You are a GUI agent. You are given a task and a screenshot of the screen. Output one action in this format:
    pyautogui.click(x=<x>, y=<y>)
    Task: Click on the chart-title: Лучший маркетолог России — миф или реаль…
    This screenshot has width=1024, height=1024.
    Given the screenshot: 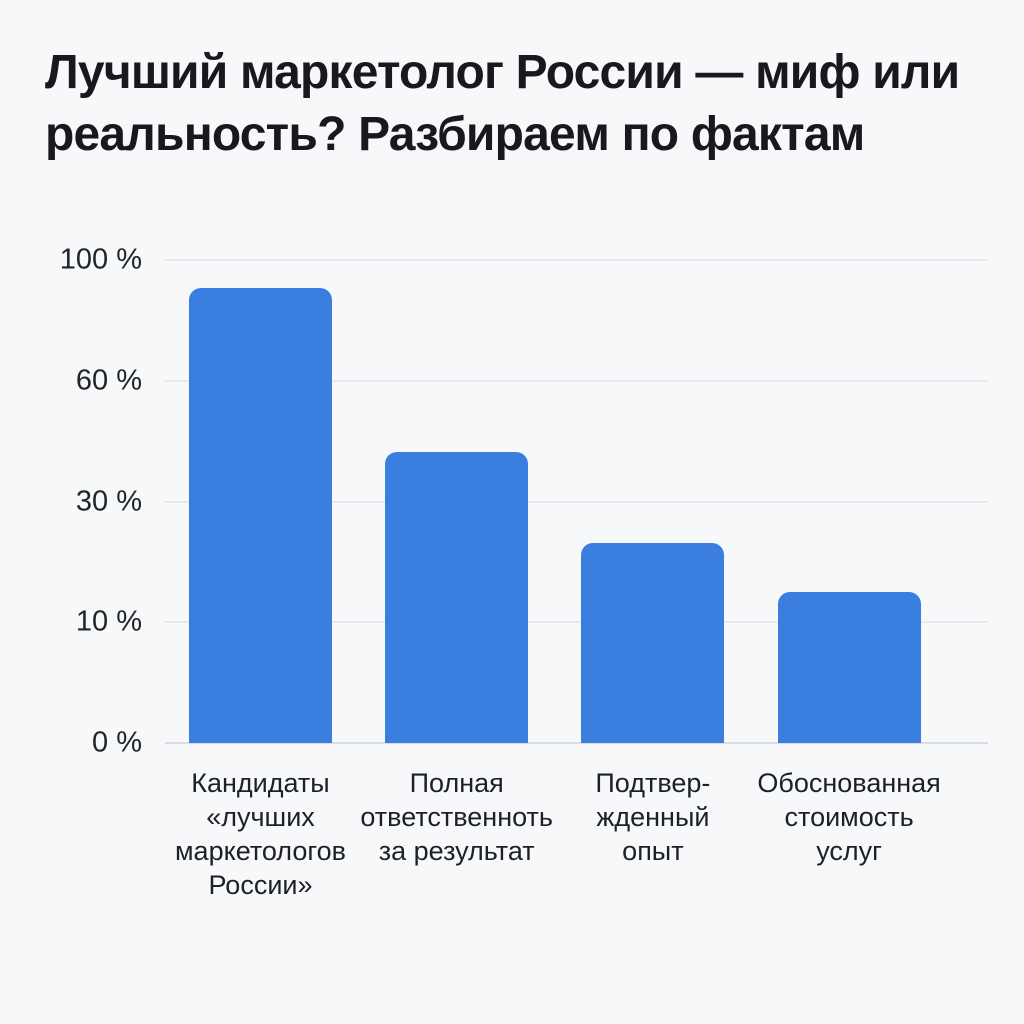 What is the action you would take?
    pyautogui.click(x=502, y=103)
    